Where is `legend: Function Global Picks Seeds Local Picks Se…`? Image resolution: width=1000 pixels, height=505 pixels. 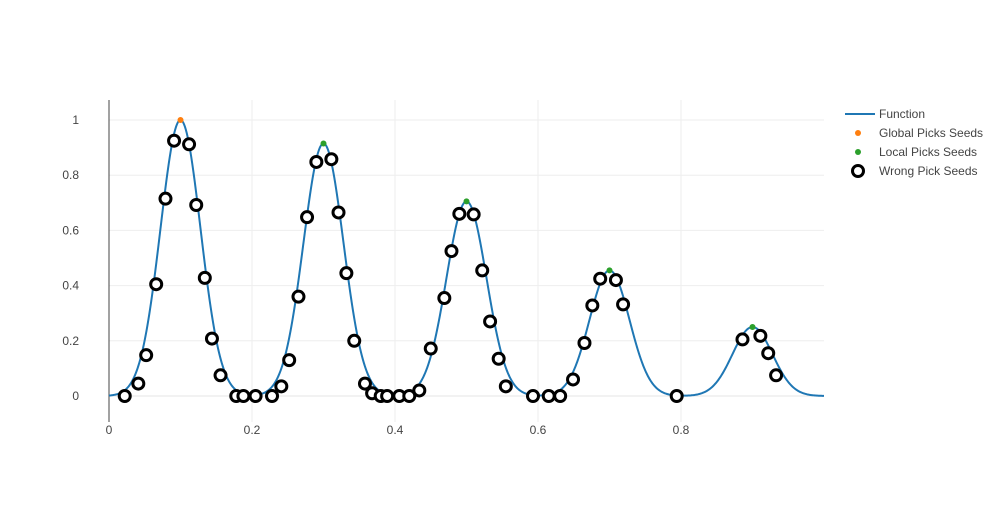
legend: Function Global Picks Seeds Local Picks Se… is located at coordinates (914, 142).